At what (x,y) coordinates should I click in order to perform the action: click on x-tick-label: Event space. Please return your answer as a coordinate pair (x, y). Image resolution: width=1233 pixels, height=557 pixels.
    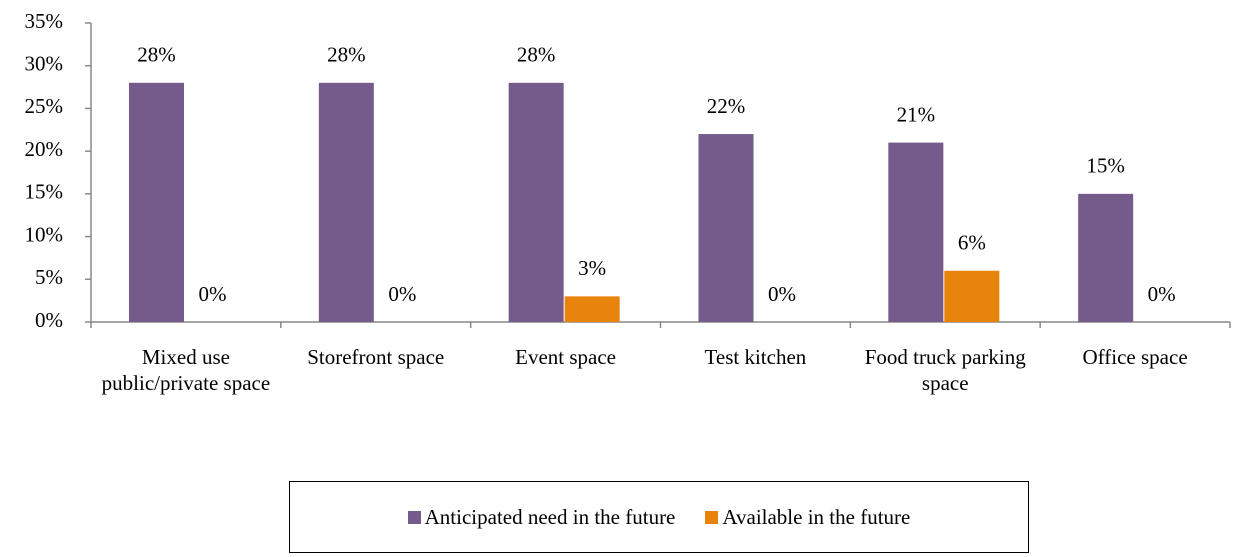
    Looking at the image, I should click on (565, 357).